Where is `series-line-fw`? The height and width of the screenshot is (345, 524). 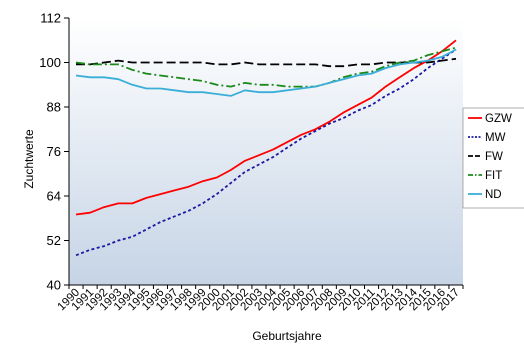
series-line-fw is located at coordinates (266, 62).